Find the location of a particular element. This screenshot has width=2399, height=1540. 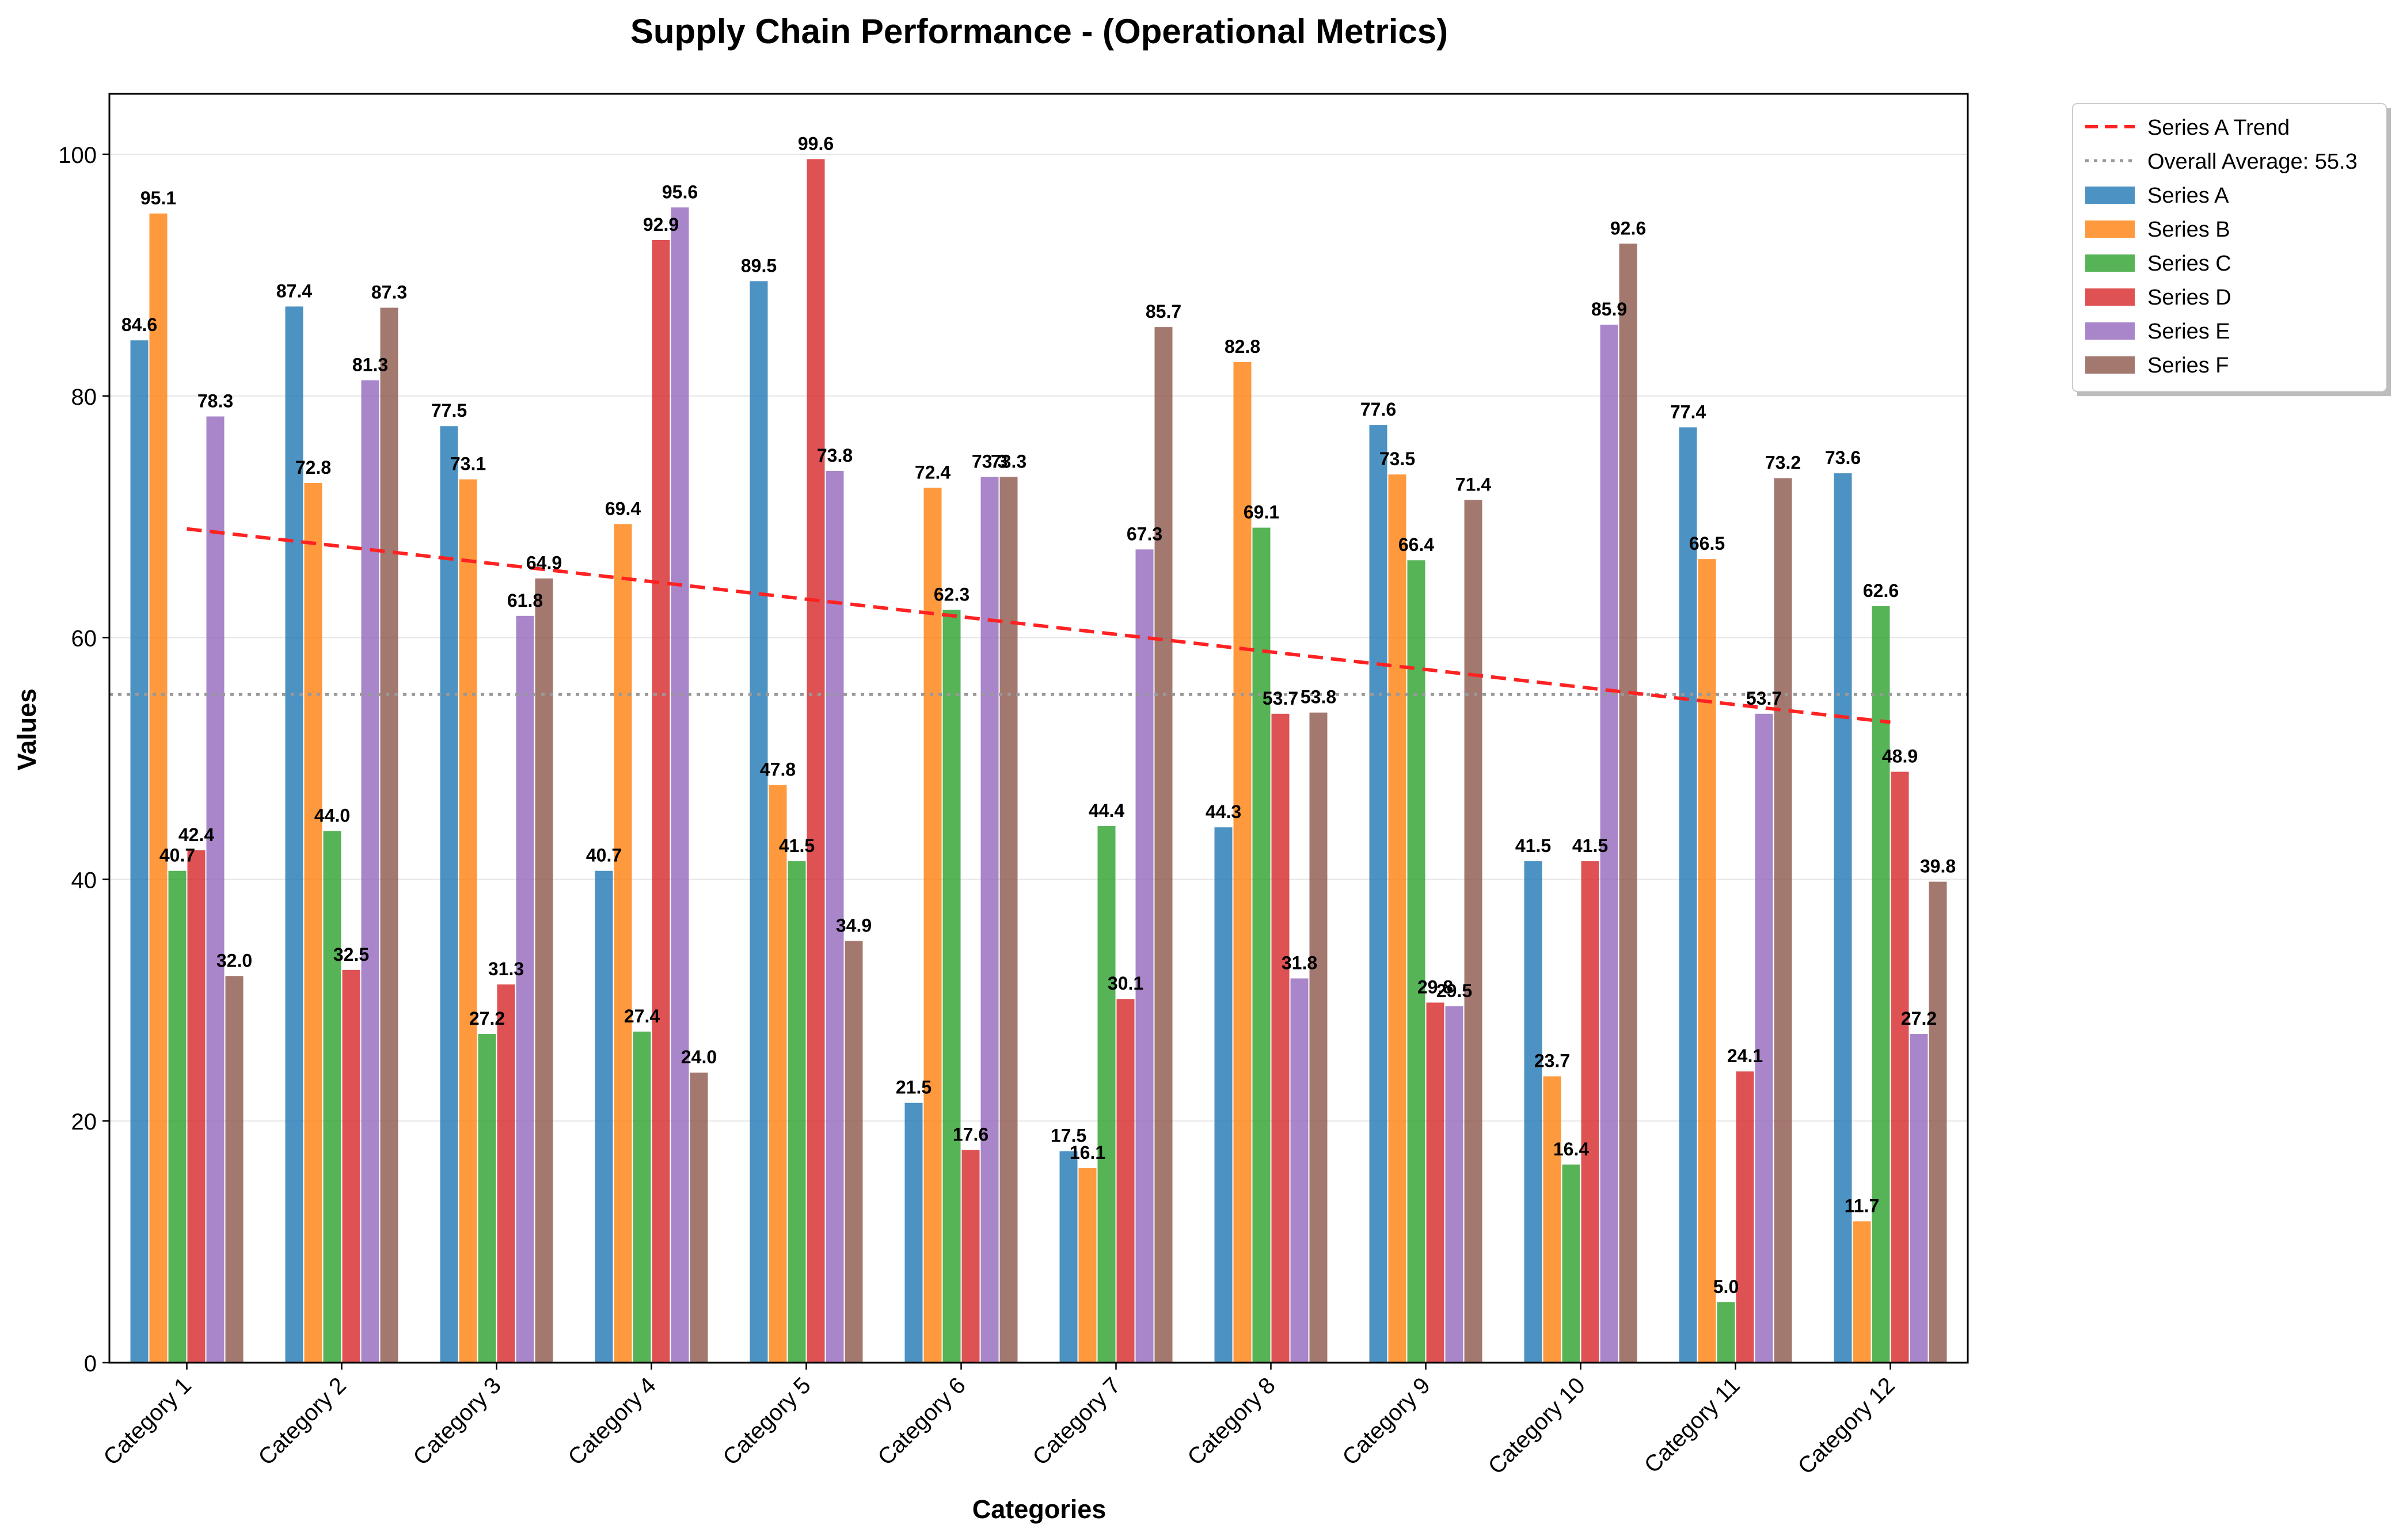

data-label: 5.0 is located at coordinates (1726, 1287).